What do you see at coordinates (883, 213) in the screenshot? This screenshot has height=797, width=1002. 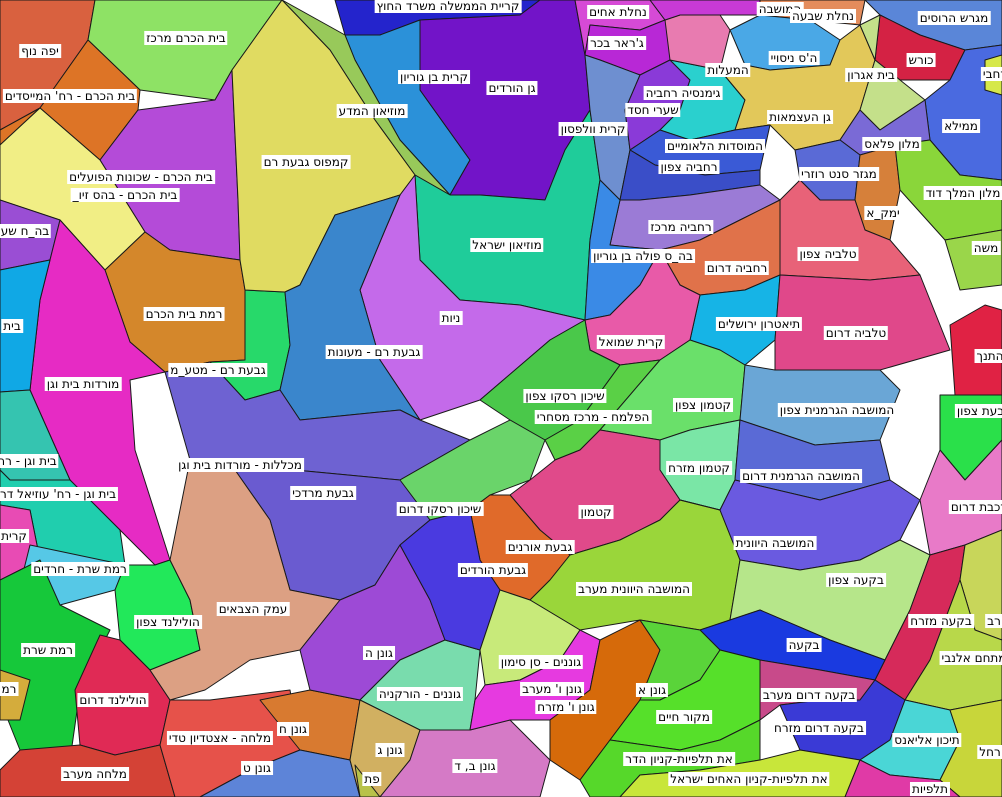 I see `label-ymca: ימק_א` at bounding box center [883, 213].